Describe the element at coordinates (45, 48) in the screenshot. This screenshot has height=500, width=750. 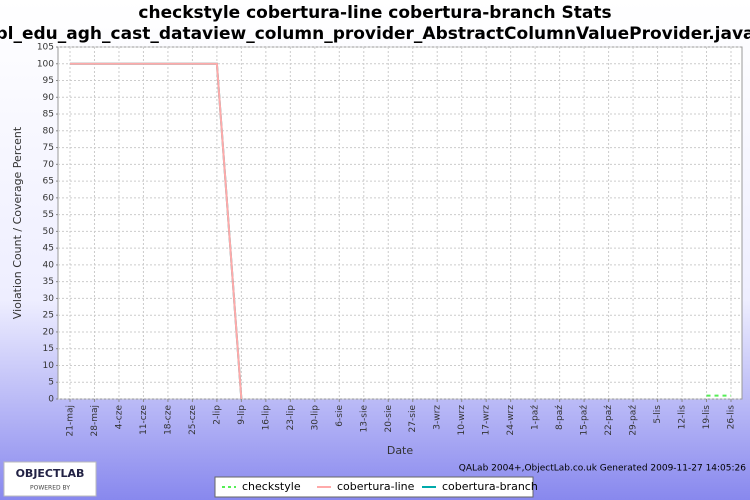
I see `y-tick-label: 105` at that location.